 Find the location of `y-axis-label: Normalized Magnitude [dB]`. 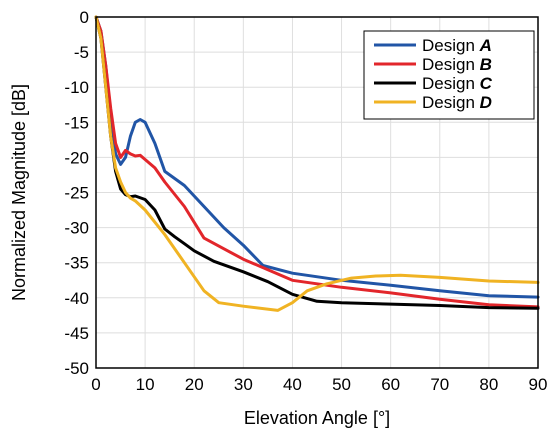

y-axis-label: Normalized Magnitude [dB] is located at coordinates (19, 192).